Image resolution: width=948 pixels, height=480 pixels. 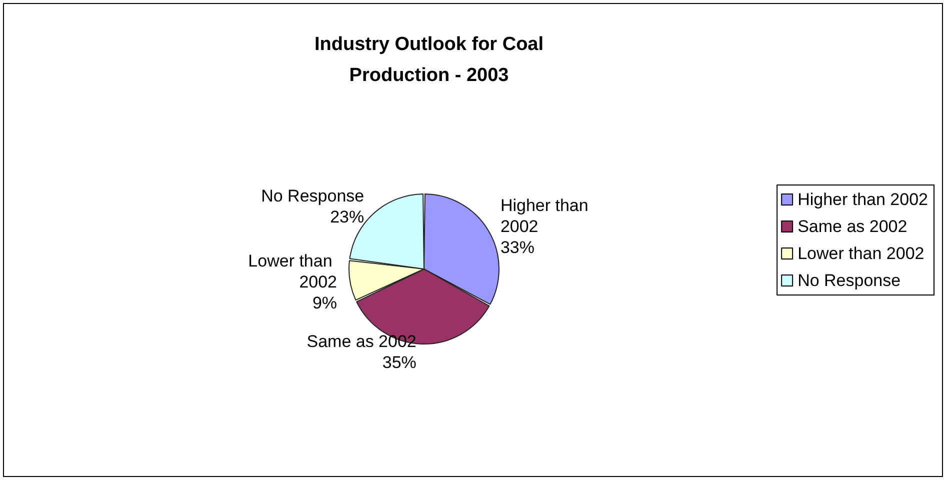 I want to click on data-label: 9%, so click(x=325, y=302).